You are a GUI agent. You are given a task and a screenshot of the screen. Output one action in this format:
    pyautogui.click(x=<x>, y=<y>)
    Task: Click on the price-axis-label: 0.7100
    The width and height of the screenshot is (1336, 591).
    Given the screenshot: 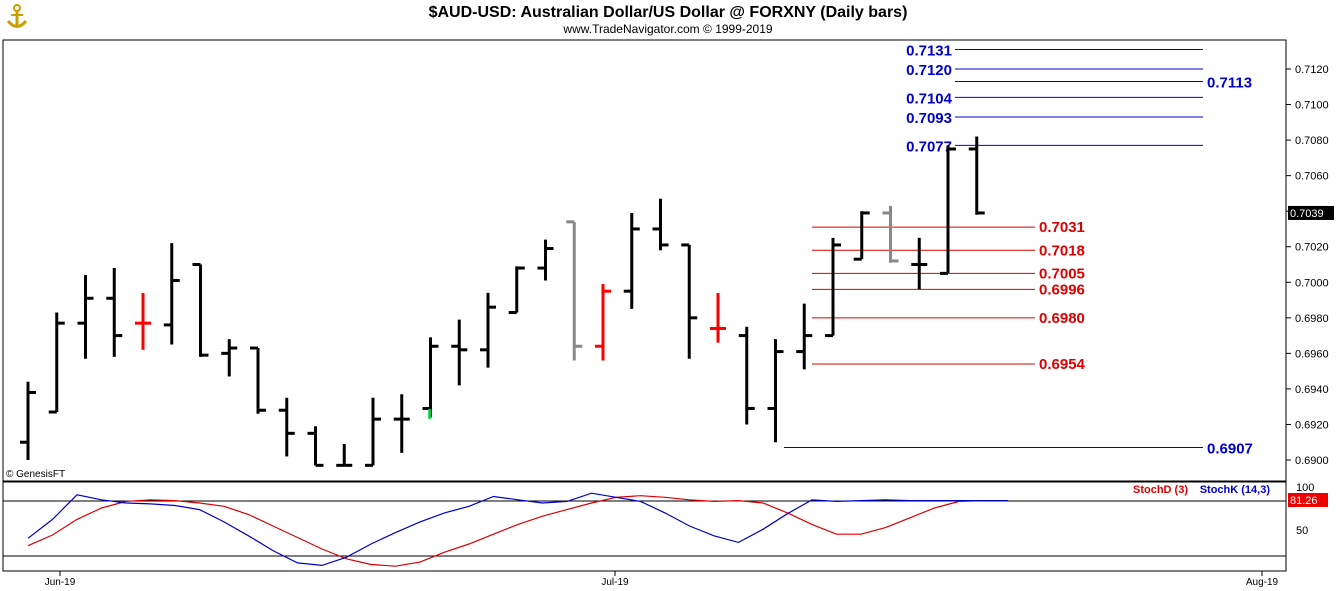 What is the action you would take?
    pyautogui.click(x=1312, y=106)
    